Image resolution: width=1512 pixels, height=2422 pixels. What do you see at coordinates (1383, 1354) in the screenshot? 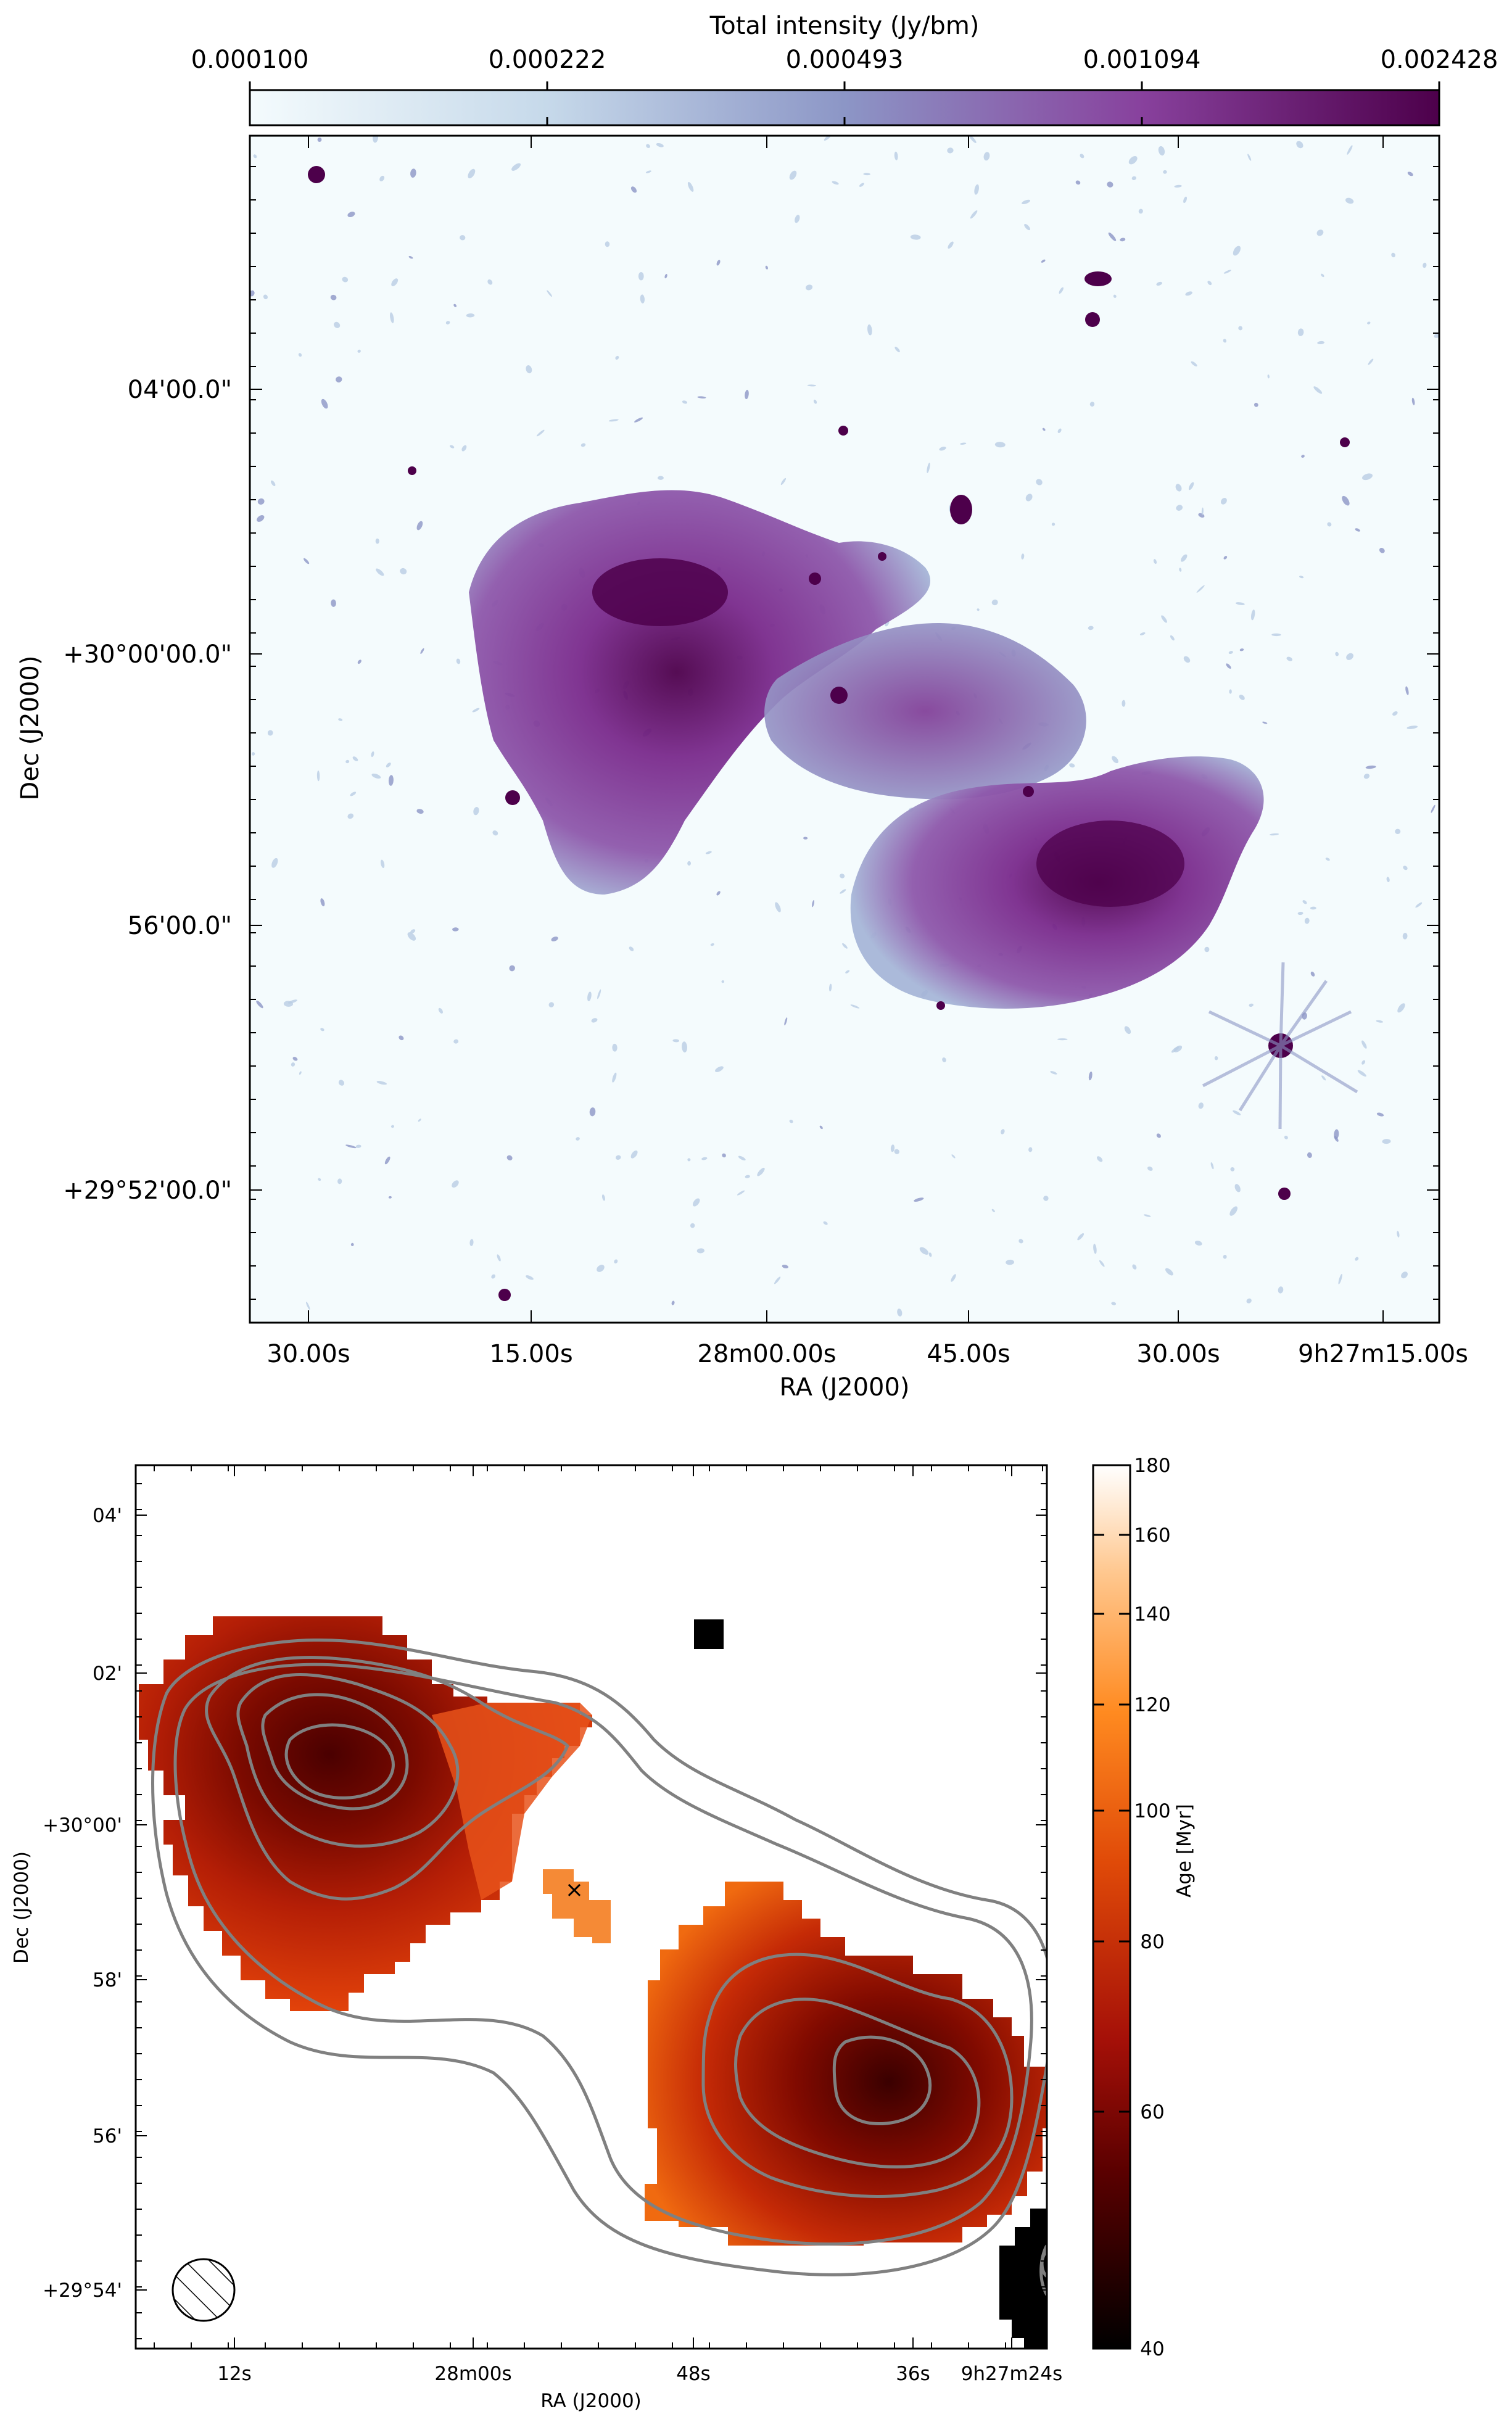
I see `top-x-tick-label: 9h27m15.00s` at bounding box center [1383, 1354].